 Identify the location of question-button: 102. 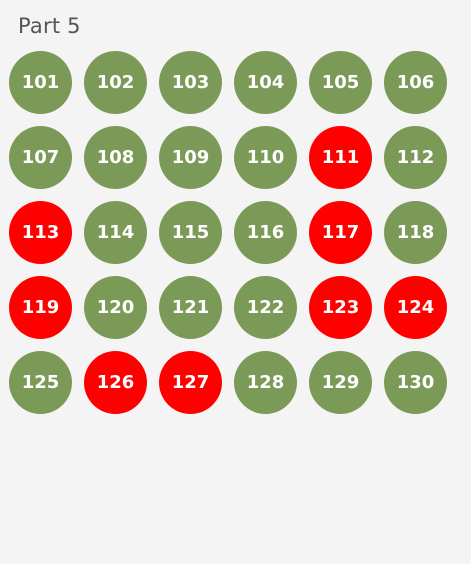
(115, 82).